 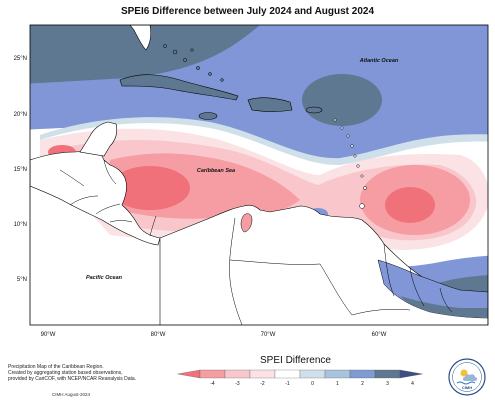 I want to click on colorbar-tick-label: -4, so click(x=212, y=384).